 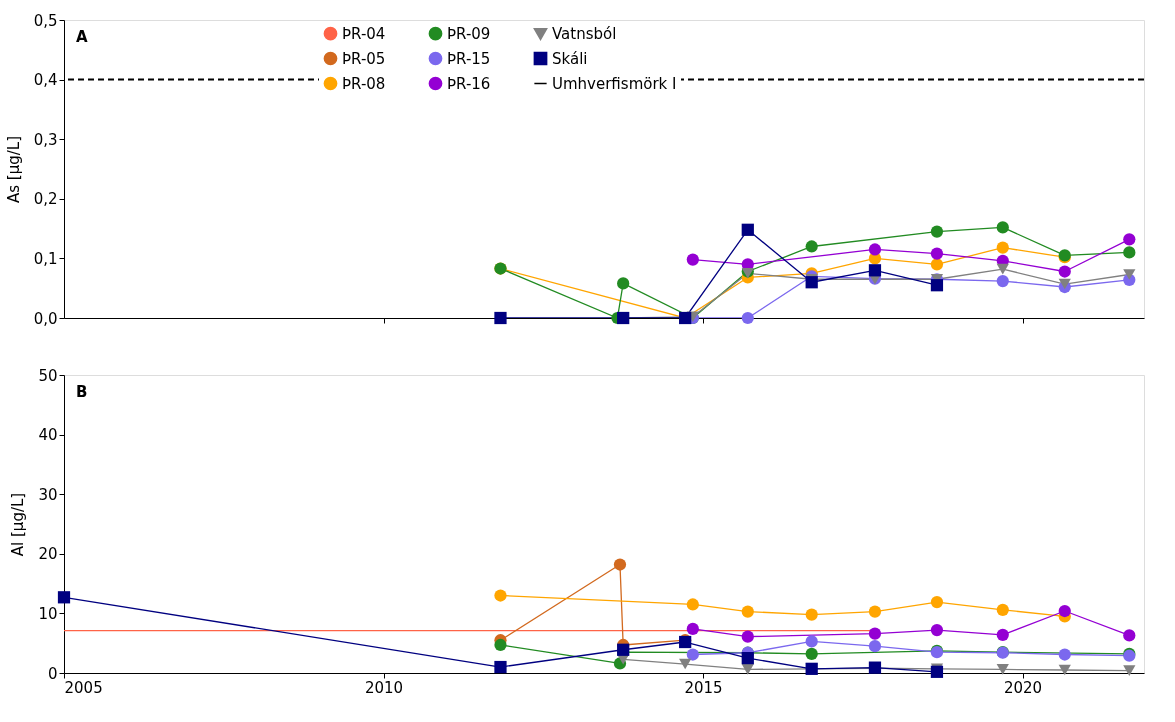 I want to click on x-tick-label: 2005, so click(x=83, y=687).